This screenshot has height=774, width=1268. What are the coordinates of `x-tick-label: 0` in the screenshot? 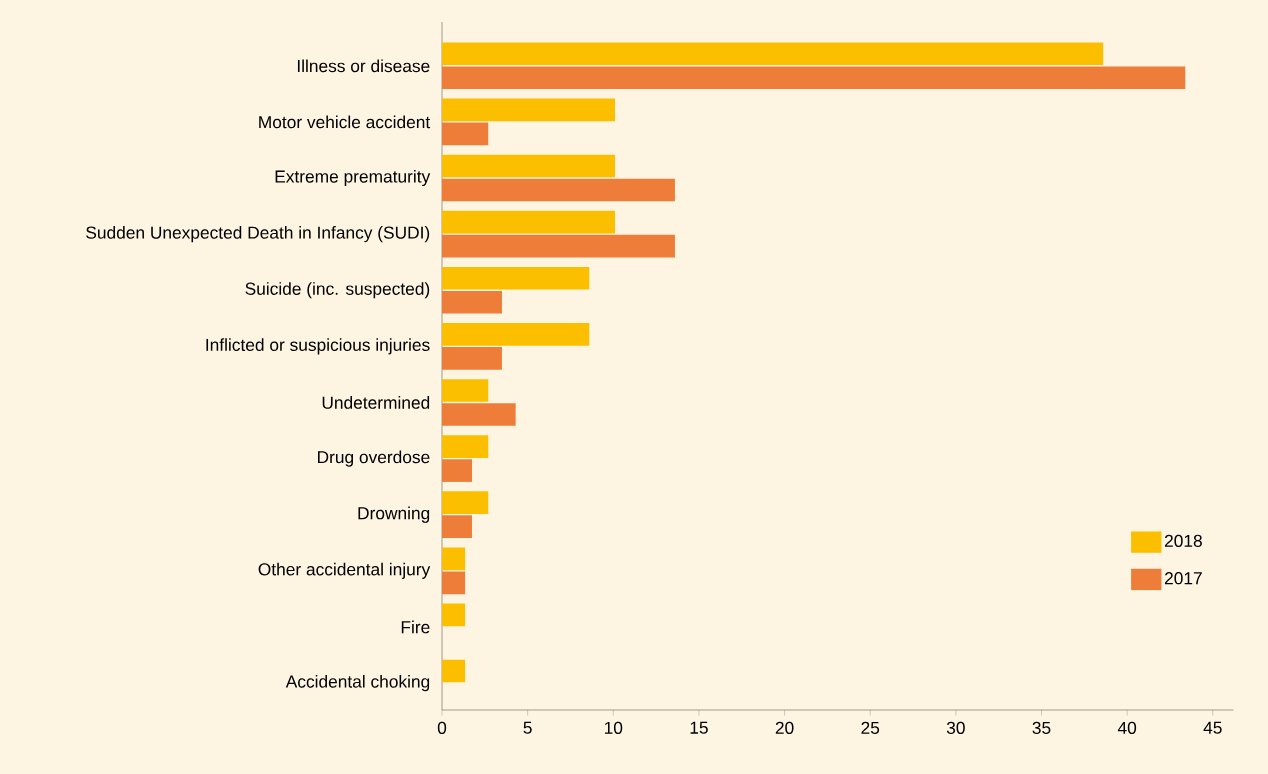 It's located at (442, 727).